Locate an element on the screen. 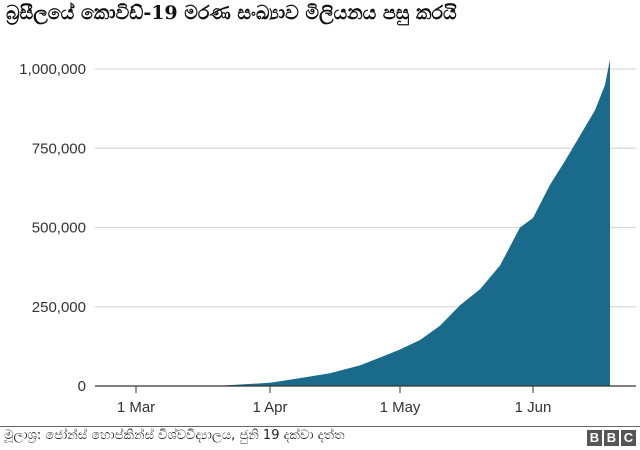  logo-letter: C is located at coordinates (628, 438).